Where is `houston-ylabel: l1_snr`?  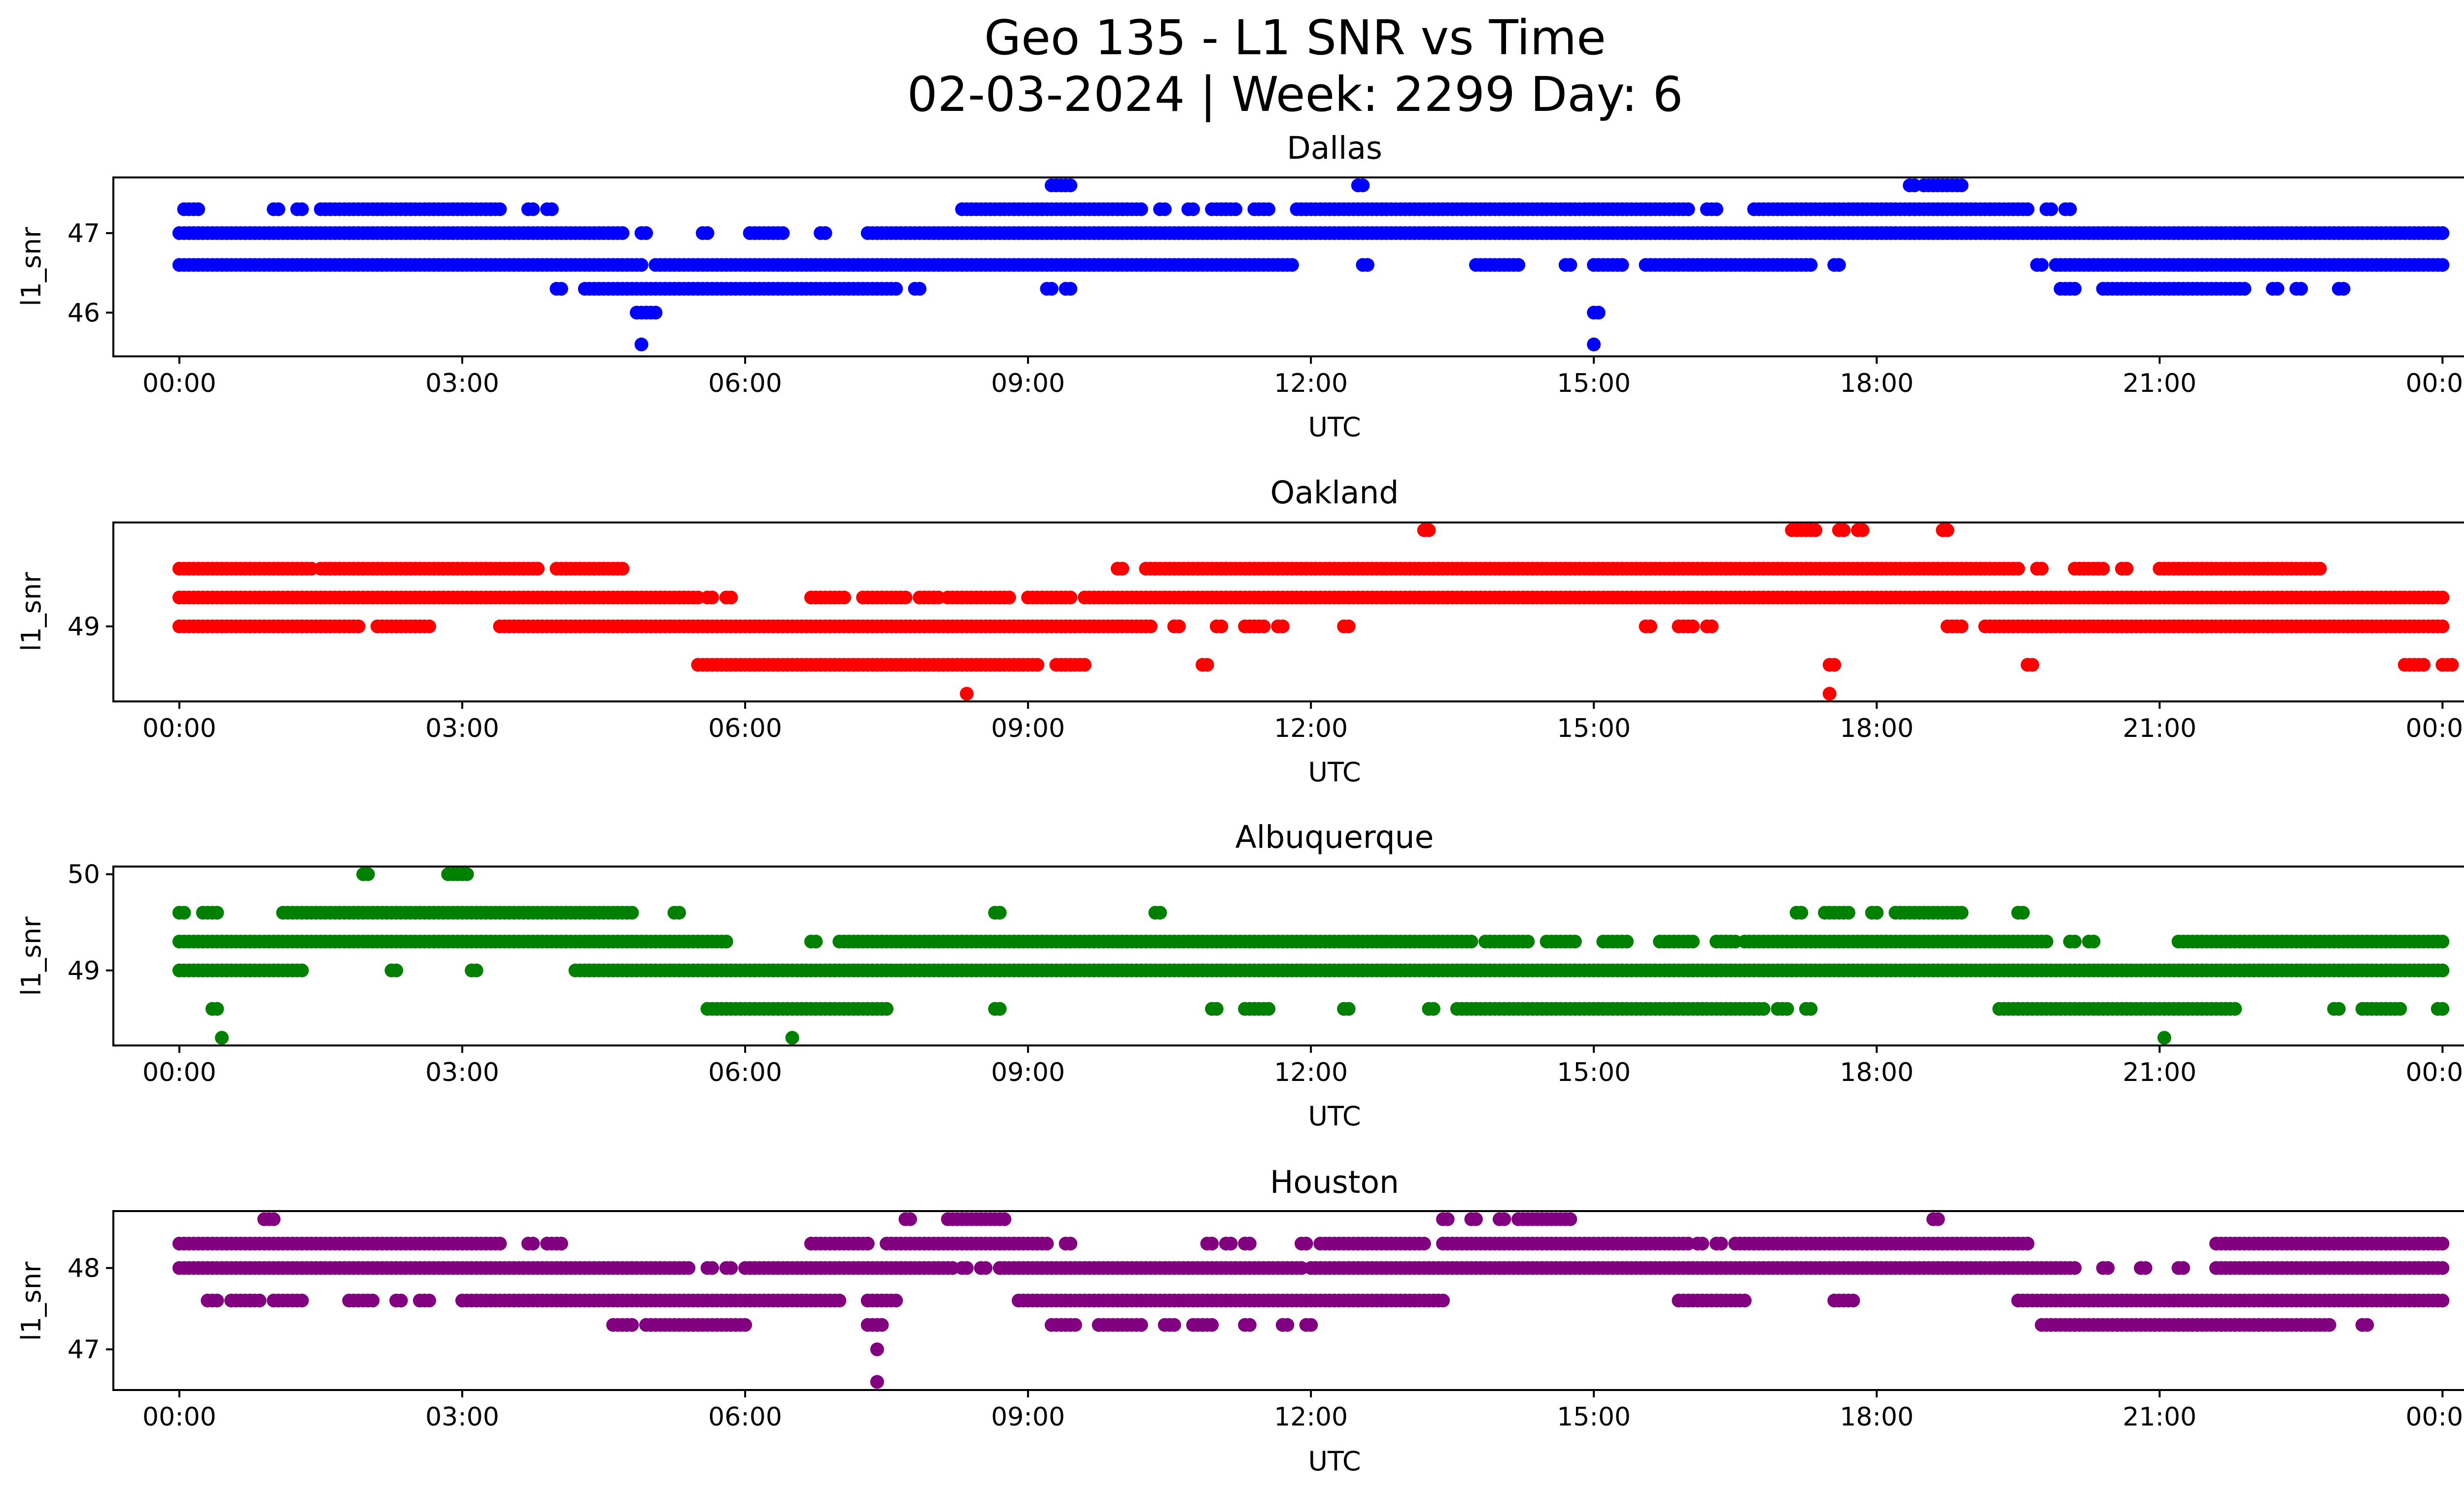
houston-ylabel: l1_snr is located at coordinates (31, 1301).